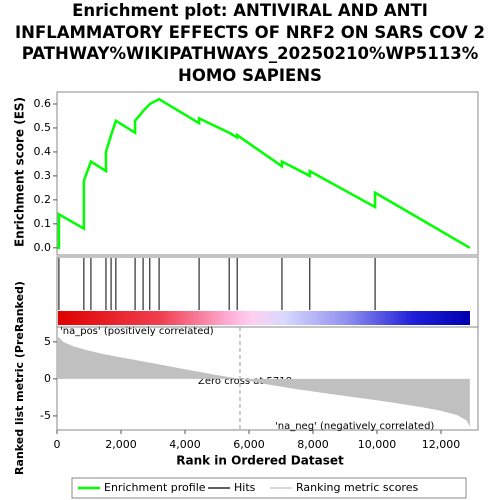 The height and width of the screenshot is (500, 500). Describe the element at coordinates (250, 10) in the screenshot. I see `title-line: Enrichment plot: ANTIVIRAL AND ANTI` at that location.